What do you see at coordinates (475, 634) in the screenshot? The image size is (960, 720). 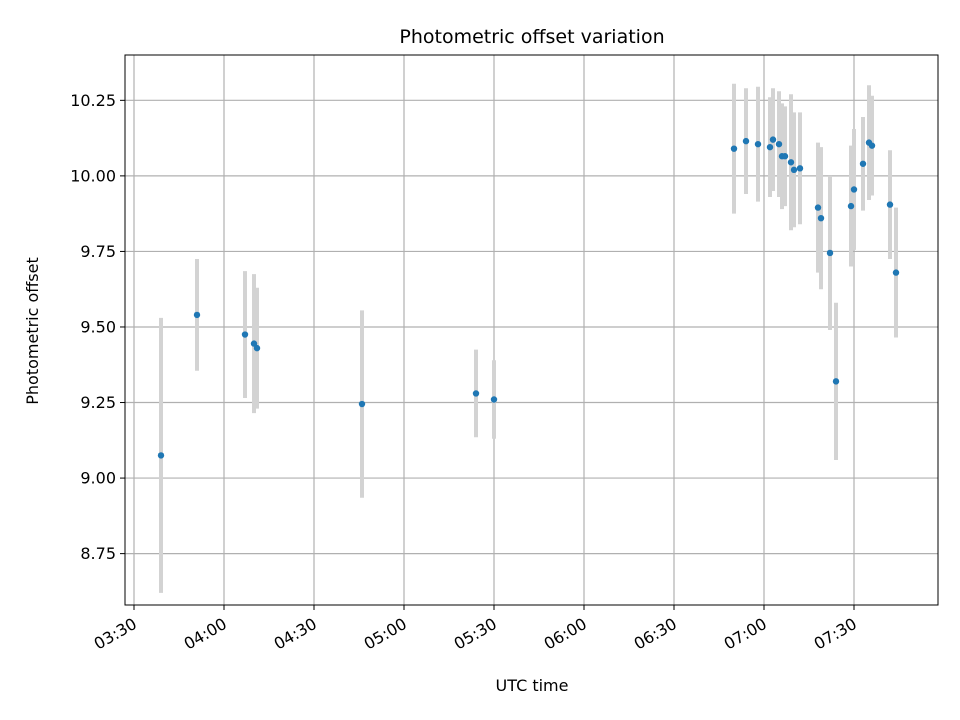 I see `x-tick-label: 05:30` at bounding box center [475, 634].